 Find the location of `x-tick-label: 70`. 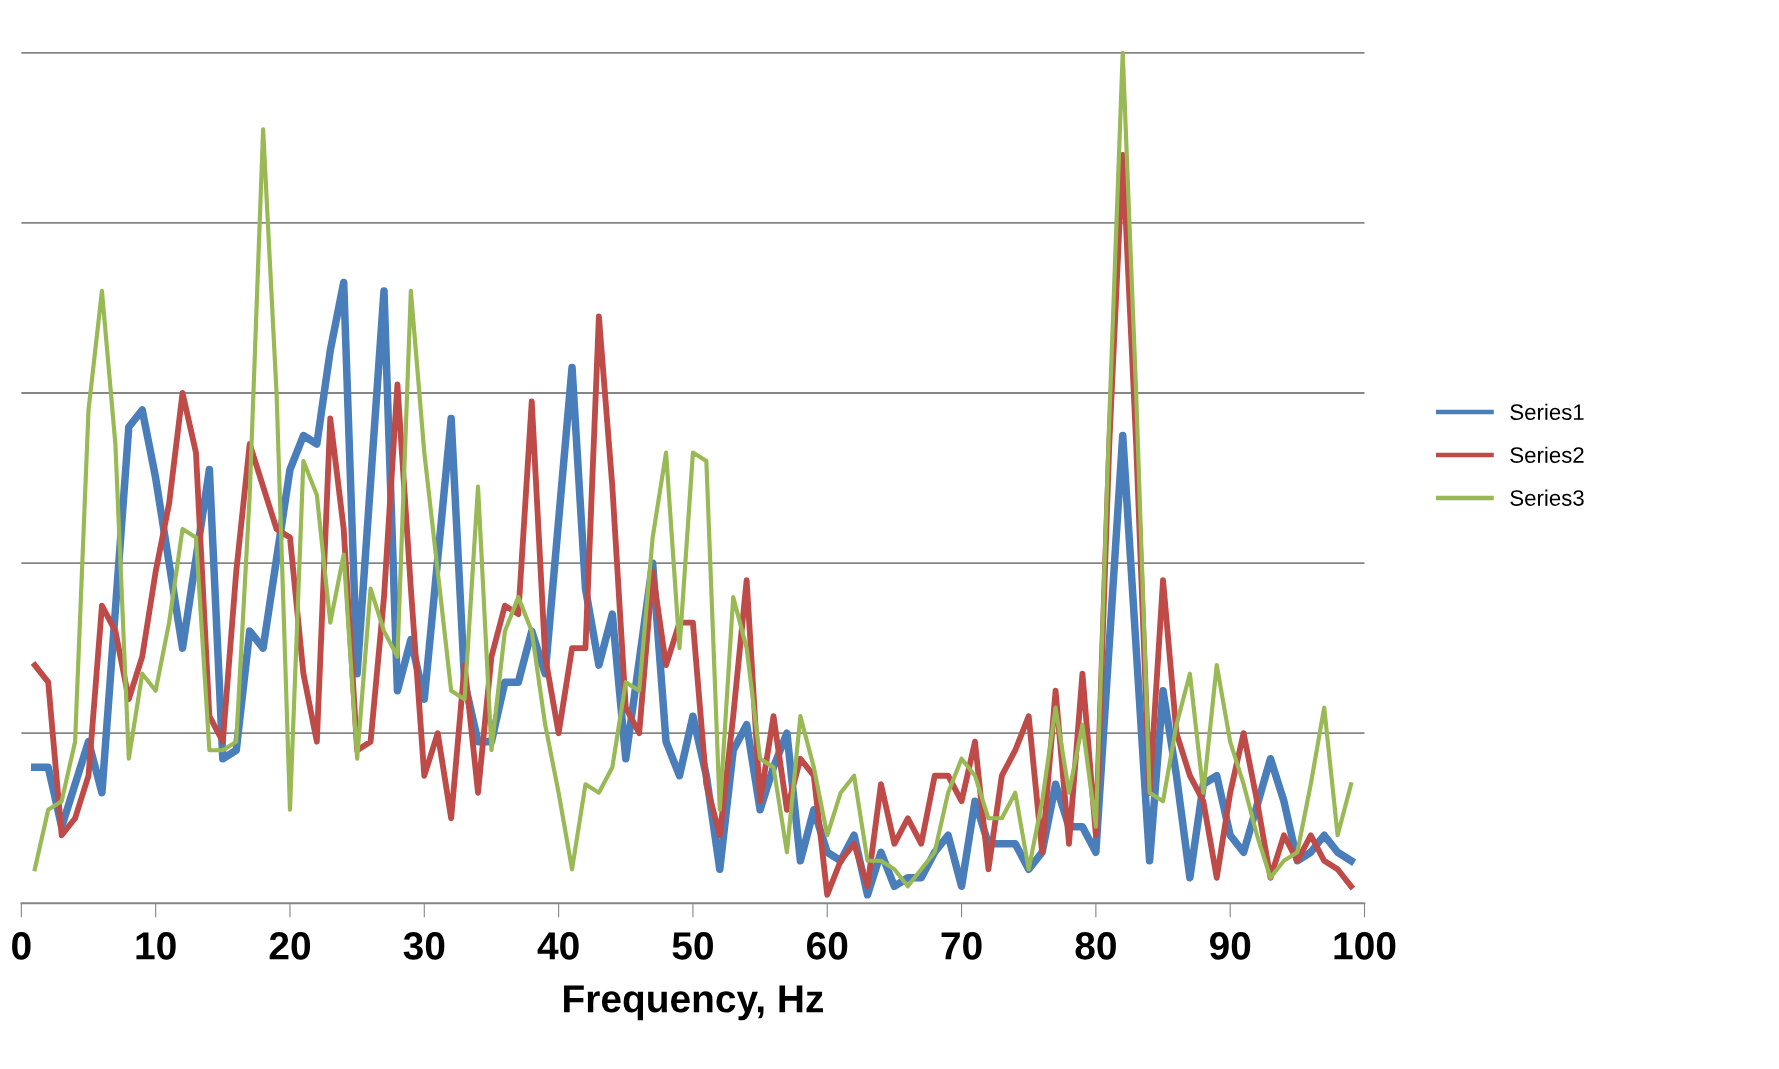

x-tick-label: 70 is located at coordinates (961, 946).